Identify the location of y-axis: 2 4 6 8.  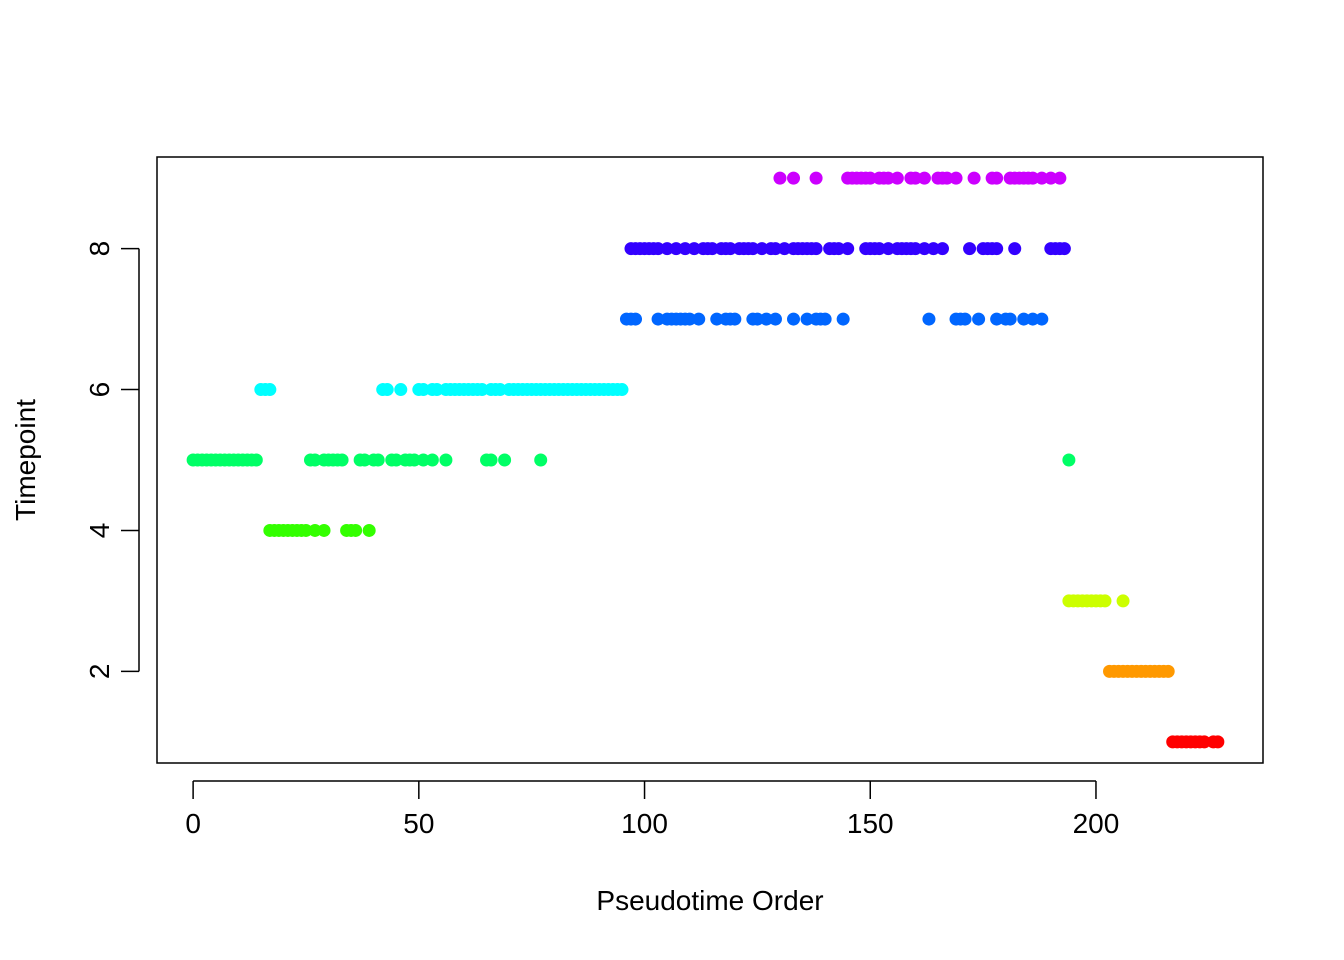
(112, 460).